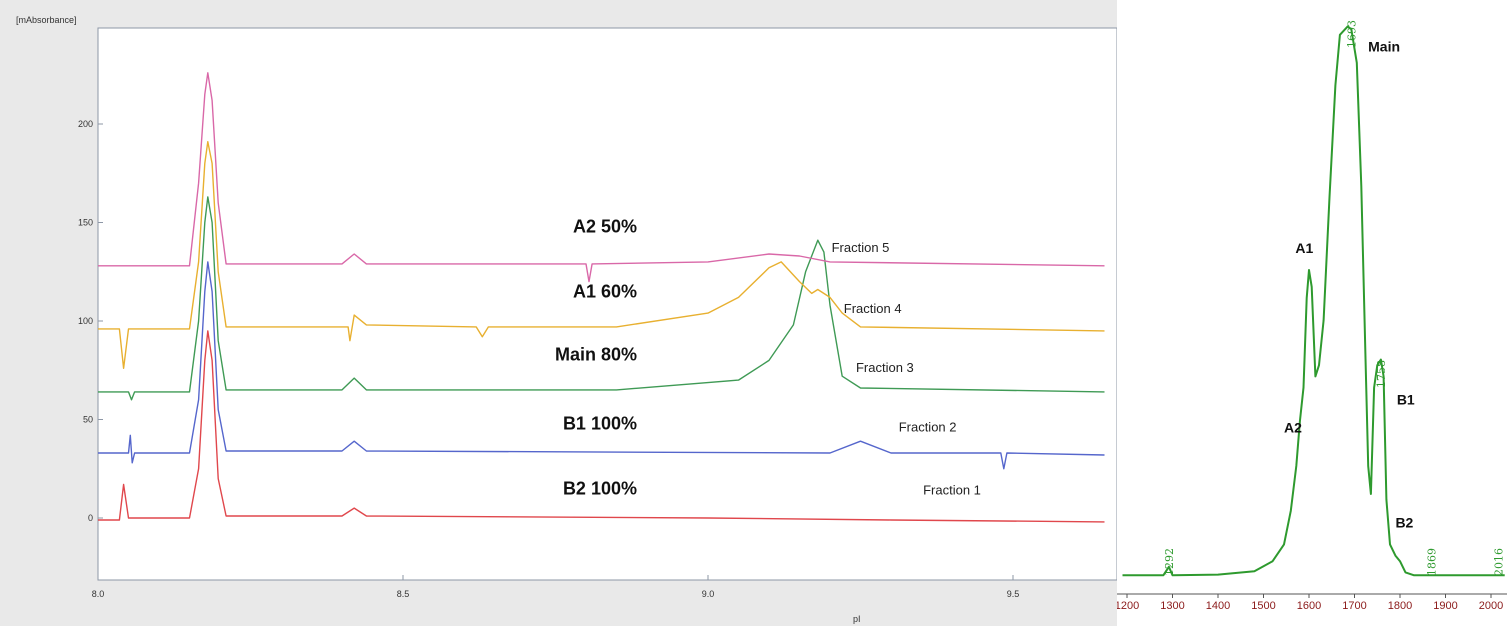 The image size is (1507, 626). What do you see at coordinates (85, 321) in the screenshot?
I see `y-tick-label: 100` at bounding box center [85, 321].